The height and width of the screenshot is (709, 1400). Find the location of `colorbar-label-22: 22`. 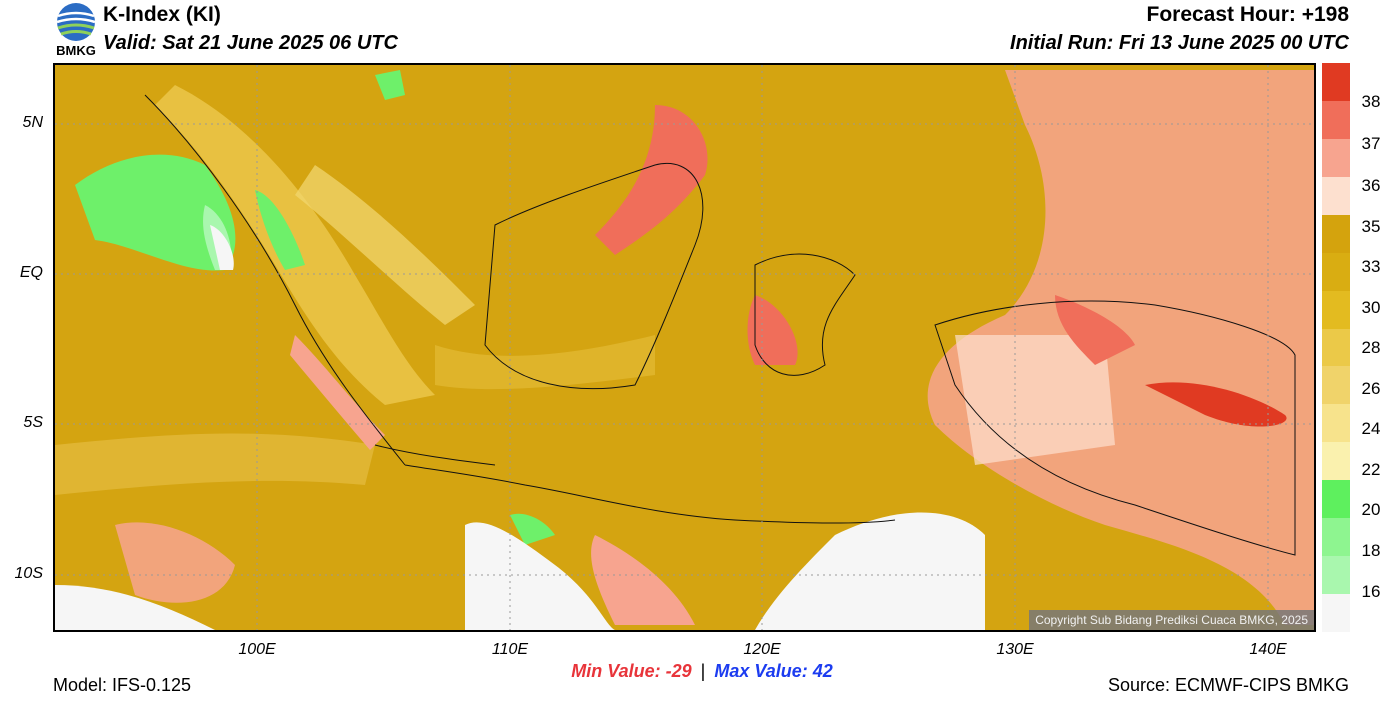

colorbar-label-22: 22 is located at coordinates (1371, 469).